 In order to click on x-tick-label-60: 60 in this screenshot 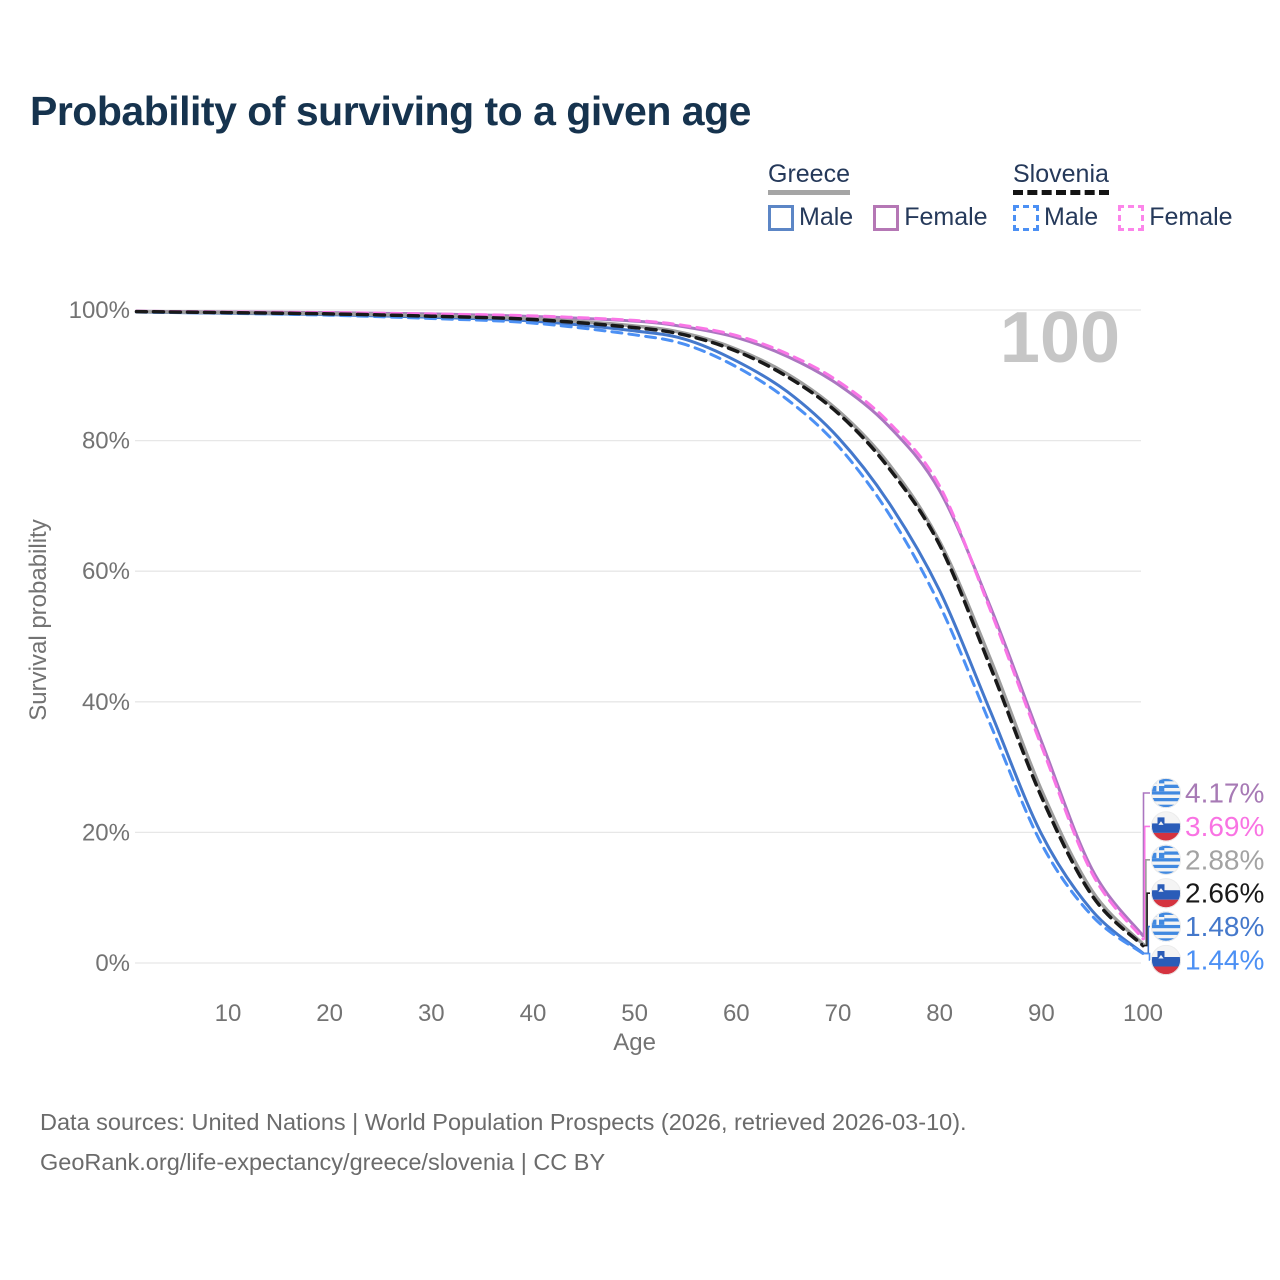, I will do `click(736, 1013)`.